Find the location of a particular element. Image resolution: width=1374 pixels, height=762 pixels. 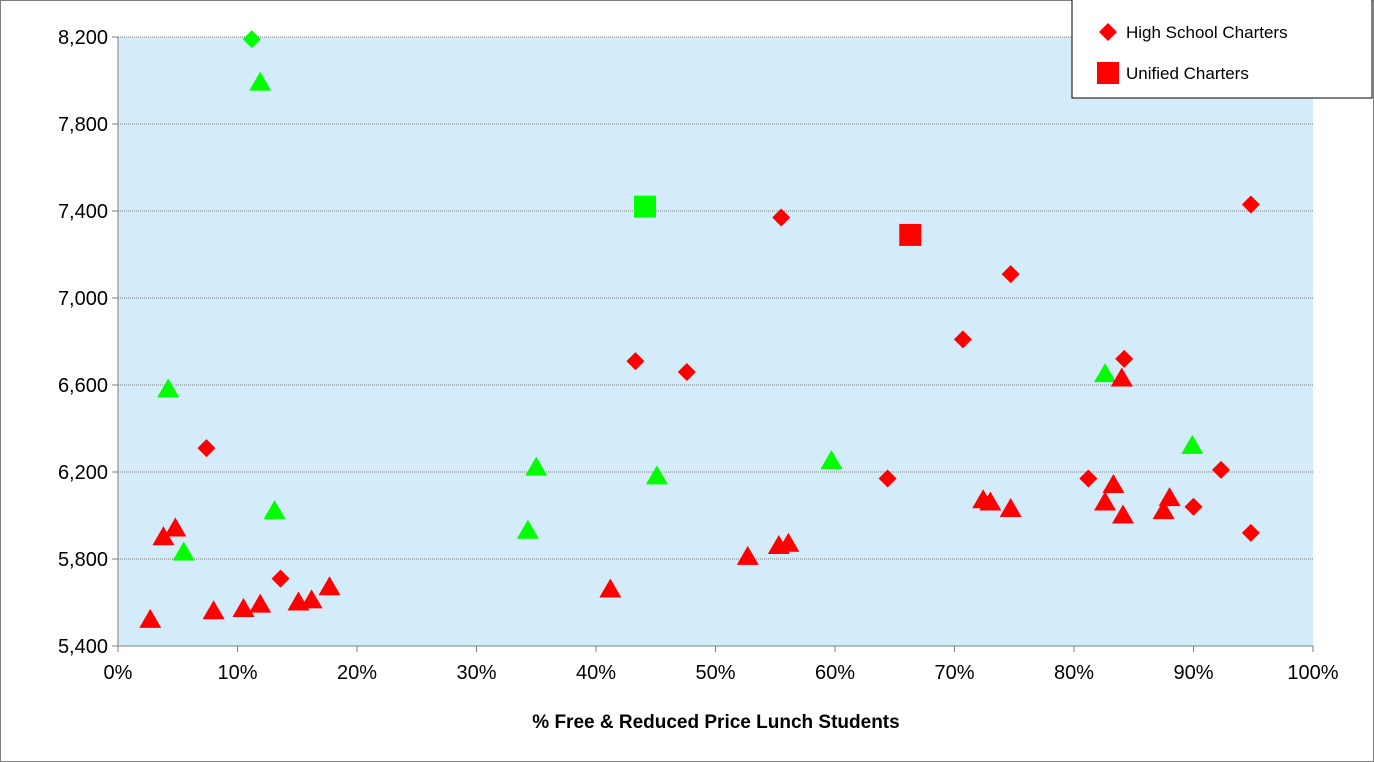

x-tick-label: 50% is located at coordinates (715, 673).